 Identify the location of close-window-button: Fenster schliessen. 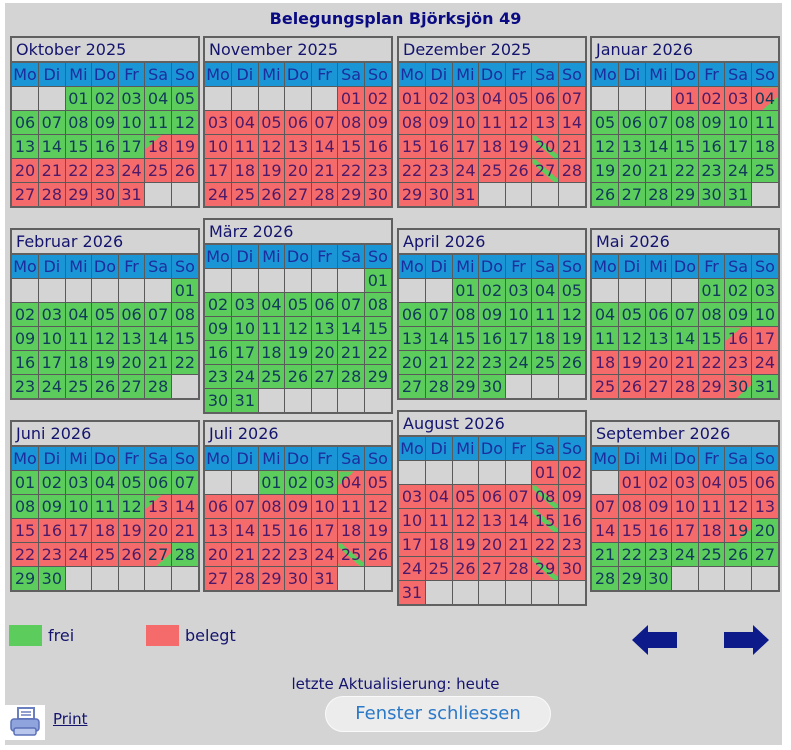
(438, 714).